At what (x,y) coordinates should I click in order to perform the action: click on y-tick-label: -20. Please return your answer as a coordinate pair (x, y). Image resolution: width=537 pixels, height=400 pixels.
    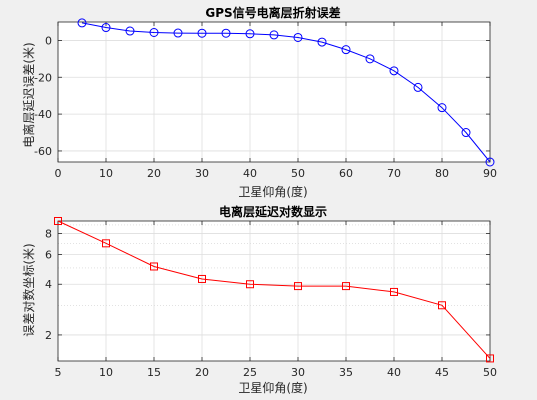
    Looking at the image, I should click on (43, 77).